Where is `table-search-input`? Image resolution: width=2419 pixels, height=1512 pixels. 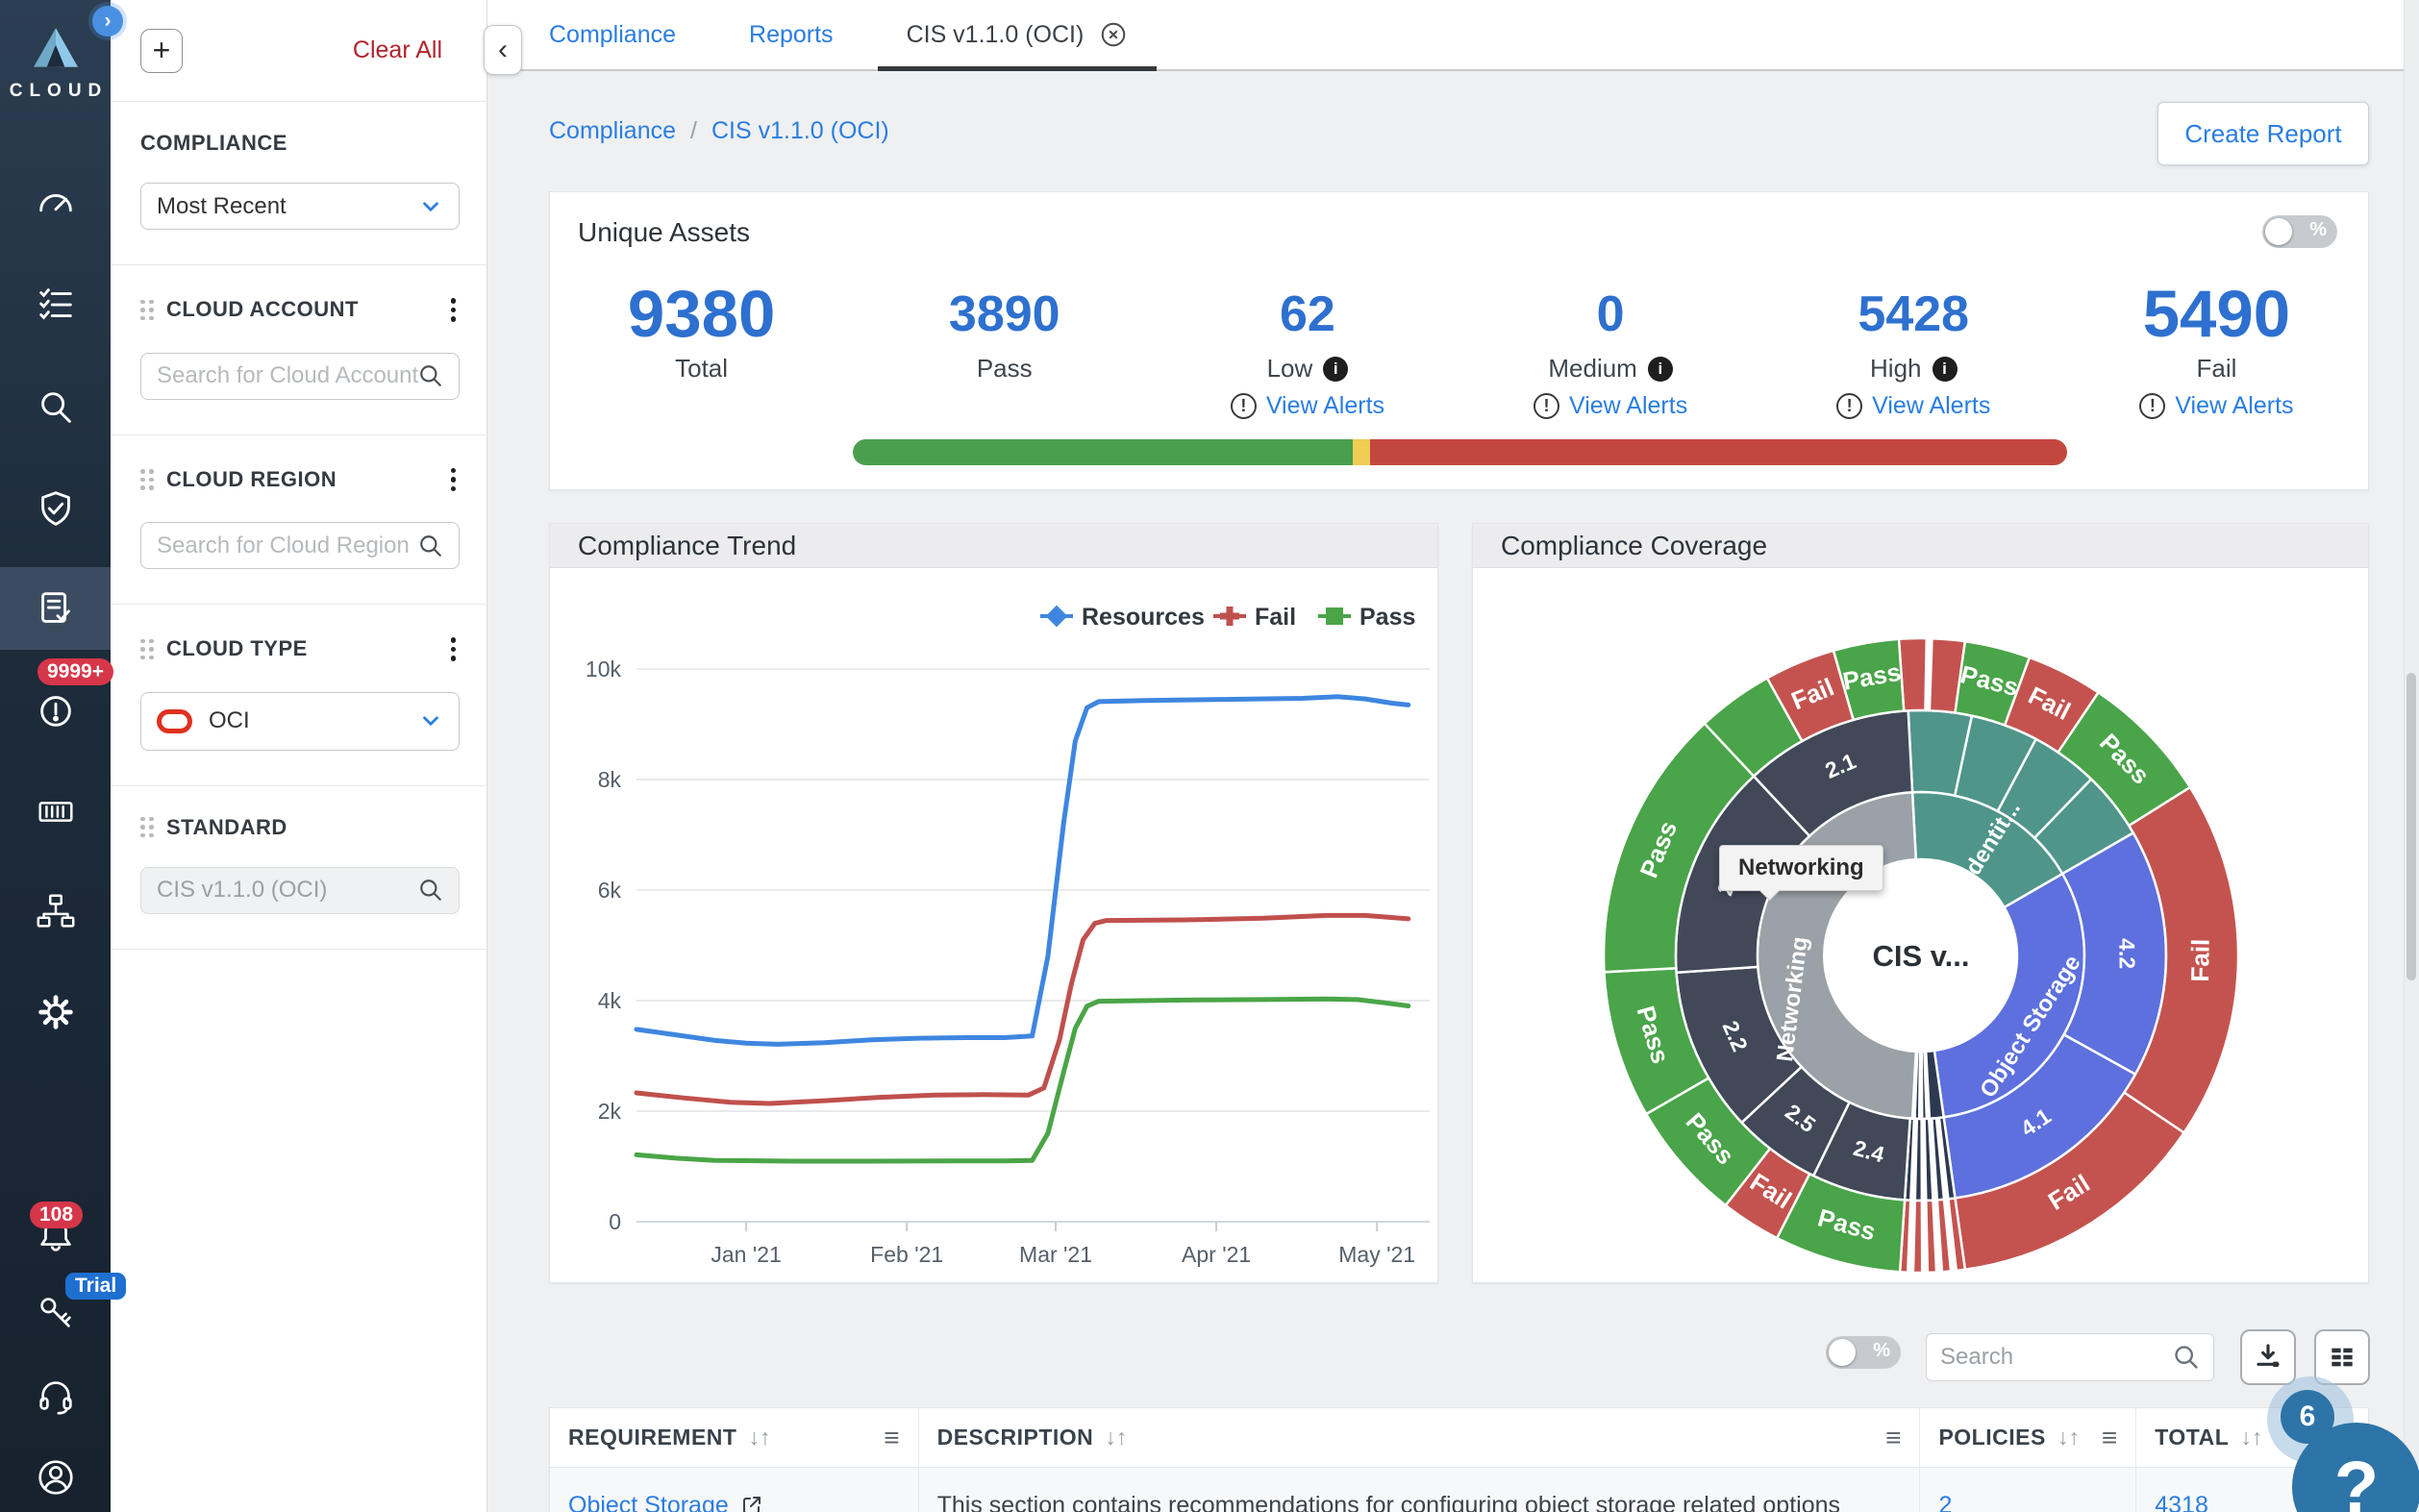
table-search-input is located at coordinates (2056, 1357).